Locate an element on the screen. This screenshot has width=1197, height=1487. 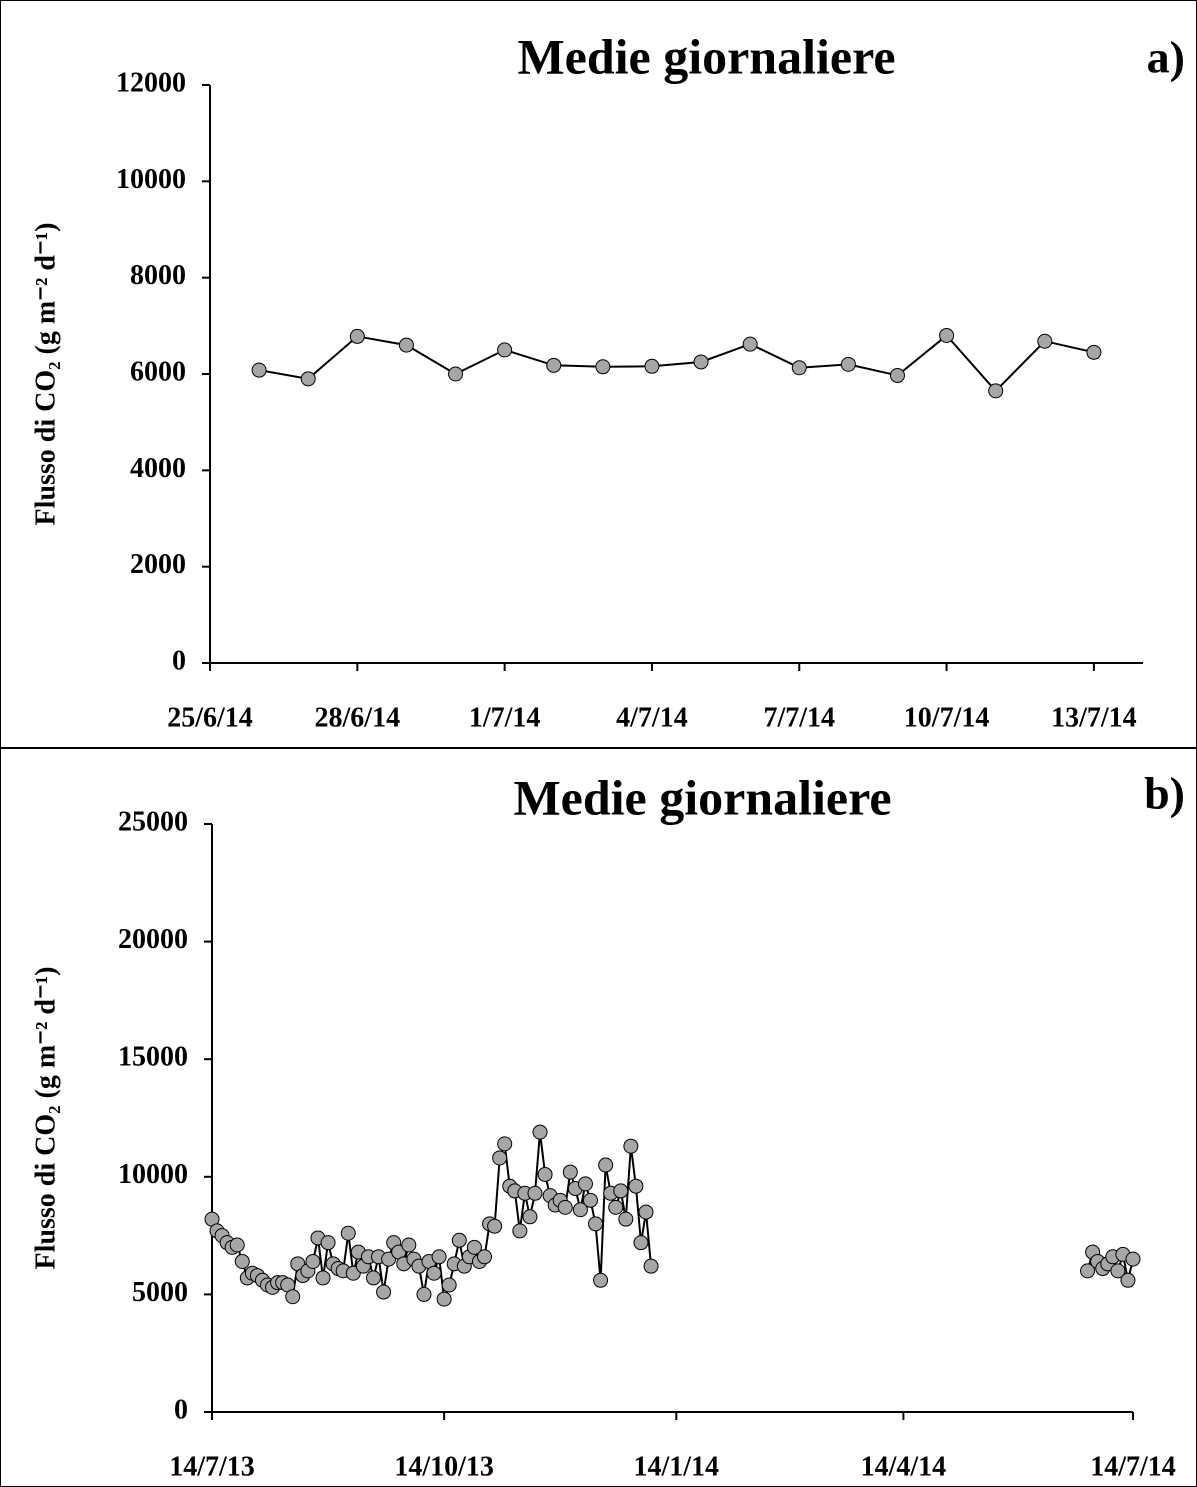
x-tick-label: 4/7/14 is located at coordinates (652, 717).